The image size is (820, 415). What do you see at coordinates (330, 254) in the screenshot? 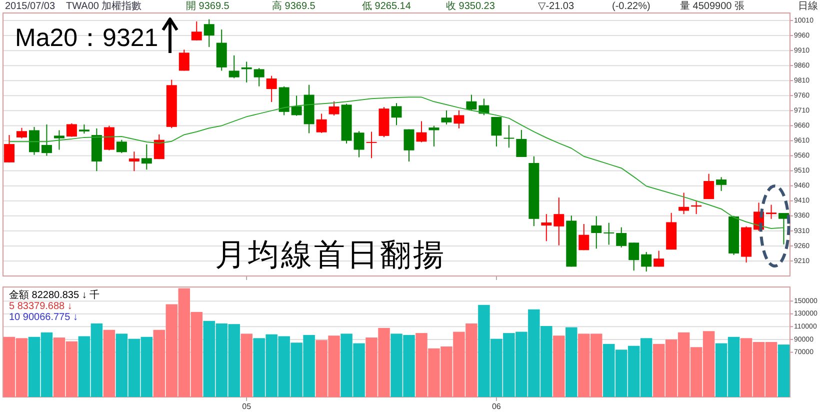
I see `annotation: 月均線首日翻揚` at bounding box center [330, 254].